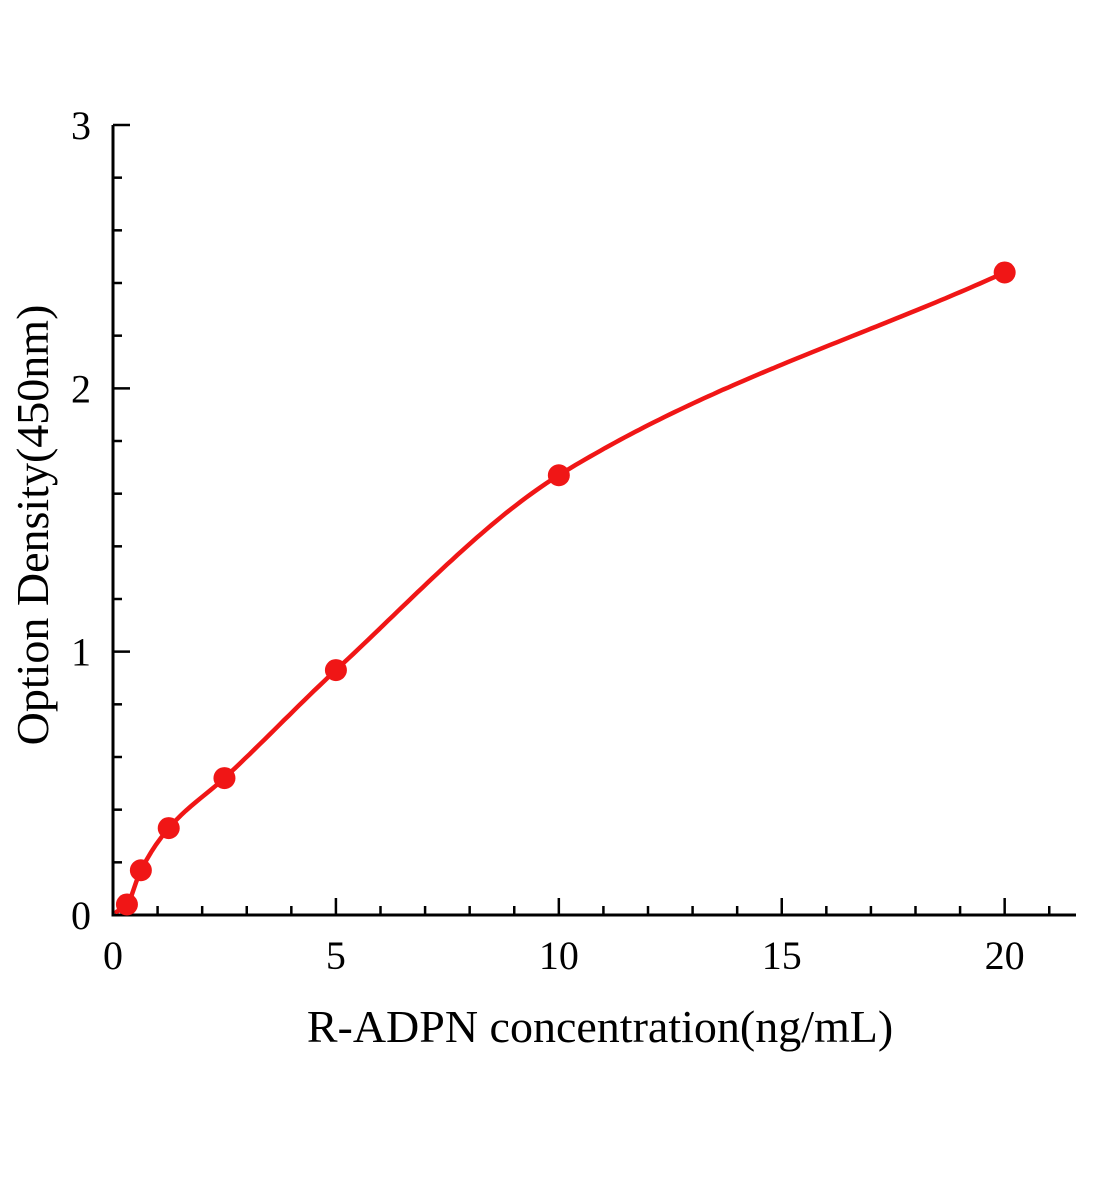  Describe the element at coordinates (782, 955) in the screenshot. I see `x-tick-label: 15` at that location.